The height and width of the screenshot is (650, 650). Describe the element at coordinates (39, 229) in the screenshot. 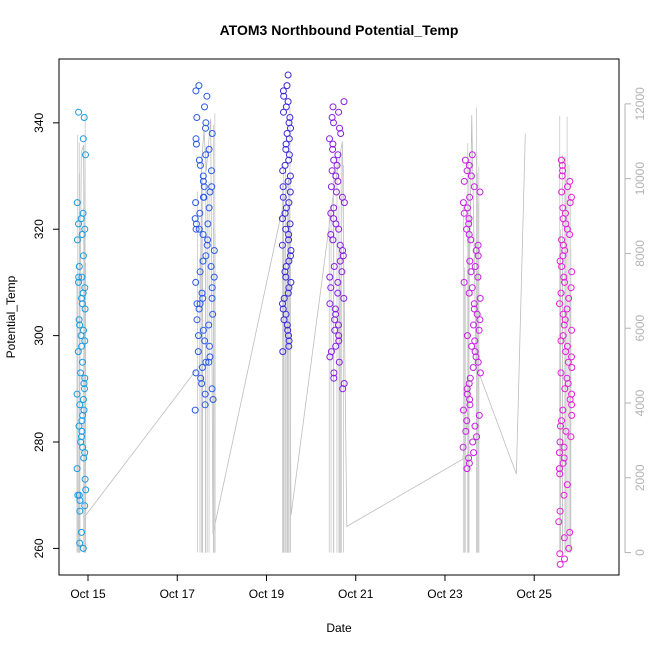

I see `y-tick-label: 320` at that location.